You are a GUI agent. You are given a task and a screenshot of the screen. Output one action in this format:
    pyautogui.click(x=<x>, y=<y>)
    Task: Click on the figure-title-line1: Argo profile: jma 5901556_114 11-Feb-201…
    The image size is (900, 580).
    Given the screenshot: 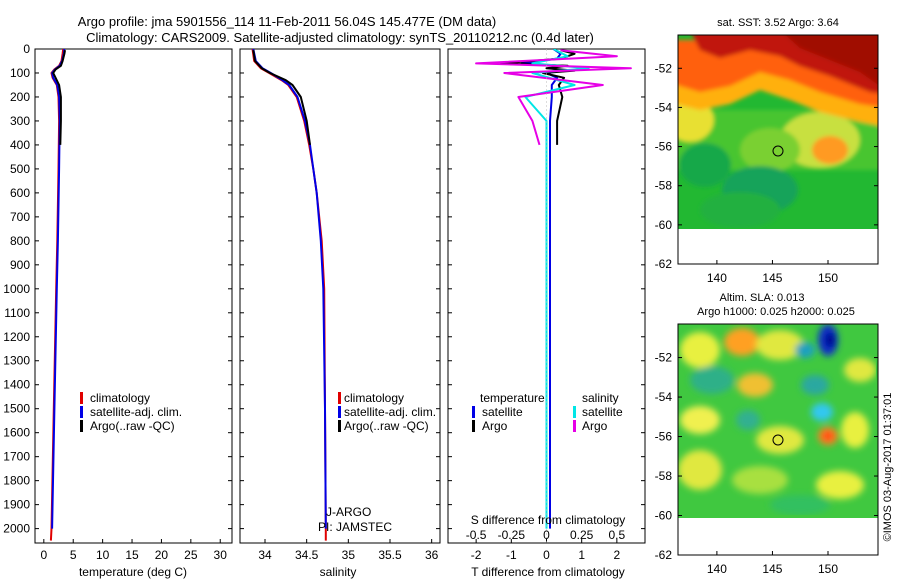 What is the action you would take?
    pyautogui.click(x=287, y=21)
    